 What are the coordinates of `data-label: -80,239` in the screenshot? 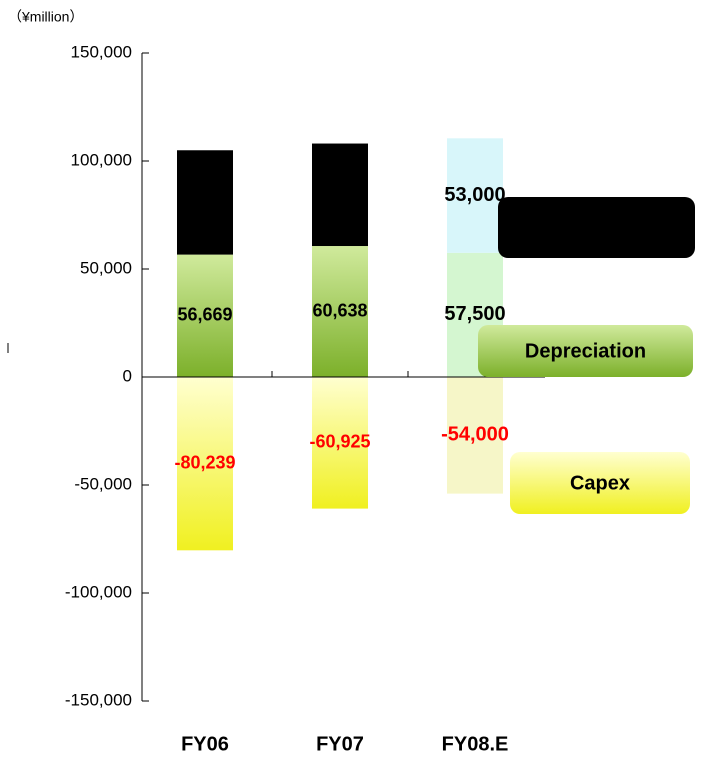 It's located at (204, 462).